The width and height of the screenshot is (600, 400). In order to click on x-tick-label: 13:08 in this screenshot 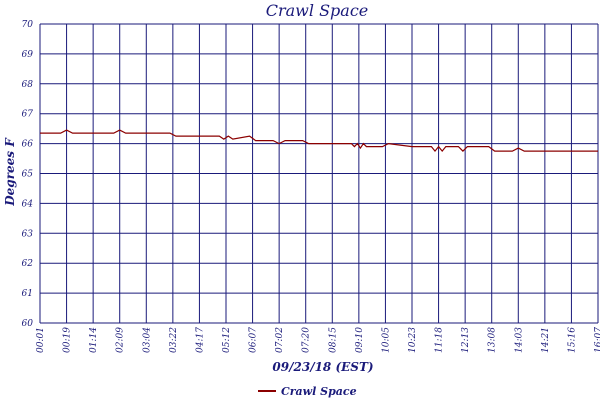, I will do `click(493, 340)`.